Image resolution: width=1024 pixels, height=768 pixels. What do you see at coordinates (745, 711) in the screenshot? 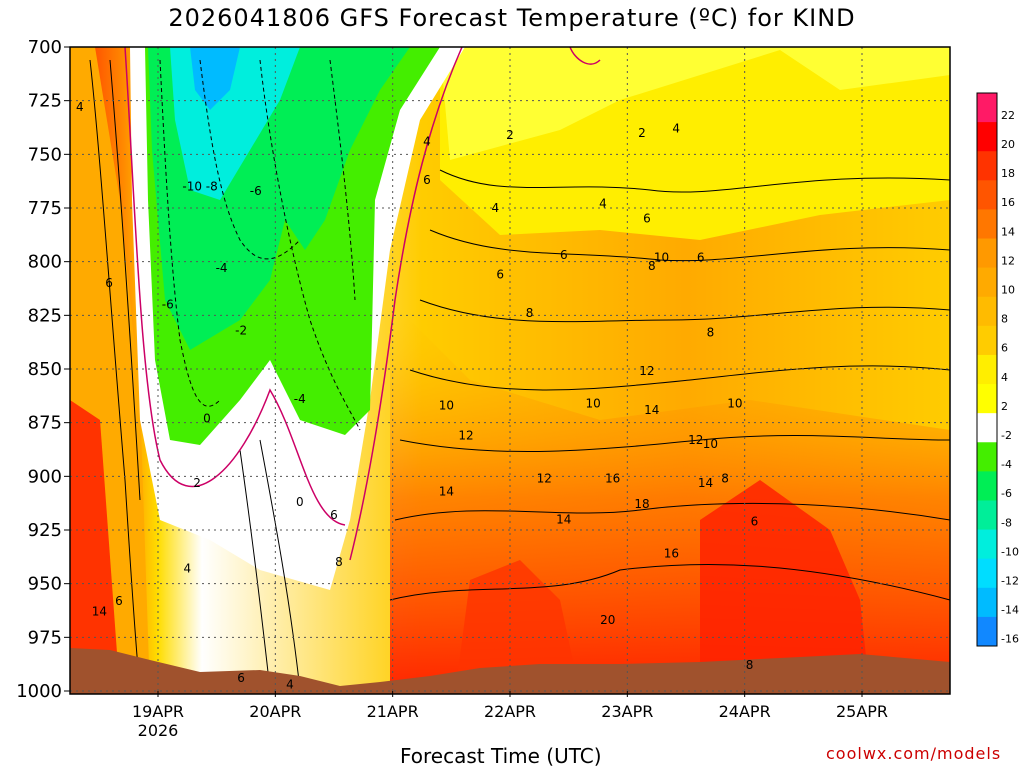
I see `x-tick-label: 24APR` at bounding box center [745, 711].